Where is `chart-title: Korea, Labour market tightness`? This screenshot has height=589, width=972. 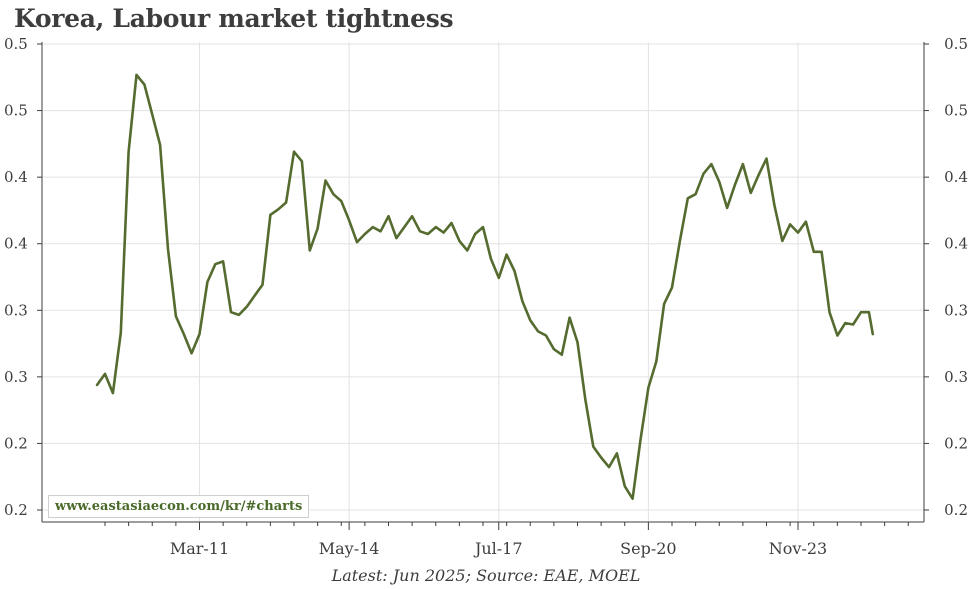
chart-title: Korea, Labour market tightness is located at coordinates (234, 18).